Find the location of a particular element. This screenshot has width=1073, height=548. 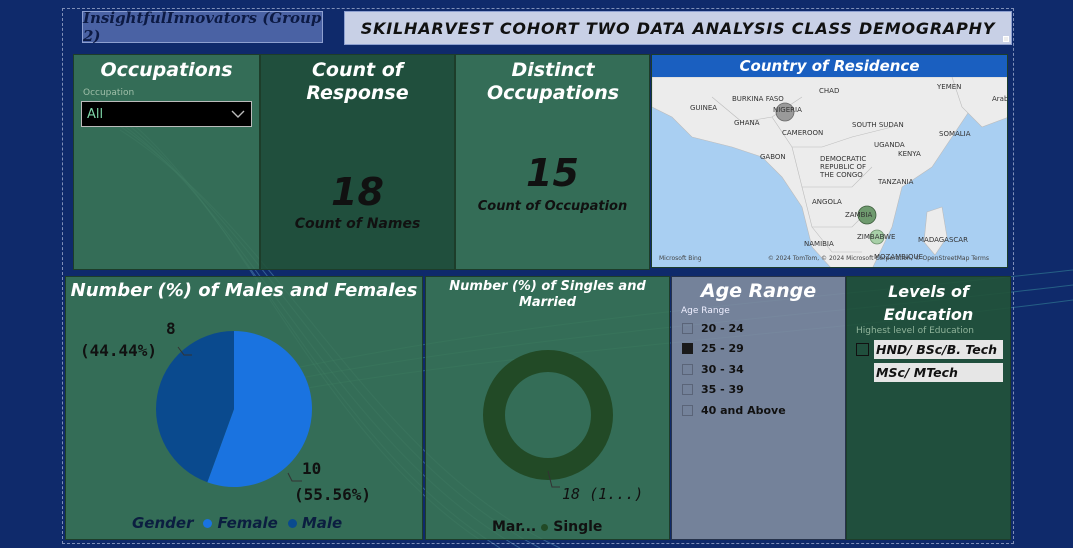

gender-legend: Gender Female Male is located at coordinates (237, 523).